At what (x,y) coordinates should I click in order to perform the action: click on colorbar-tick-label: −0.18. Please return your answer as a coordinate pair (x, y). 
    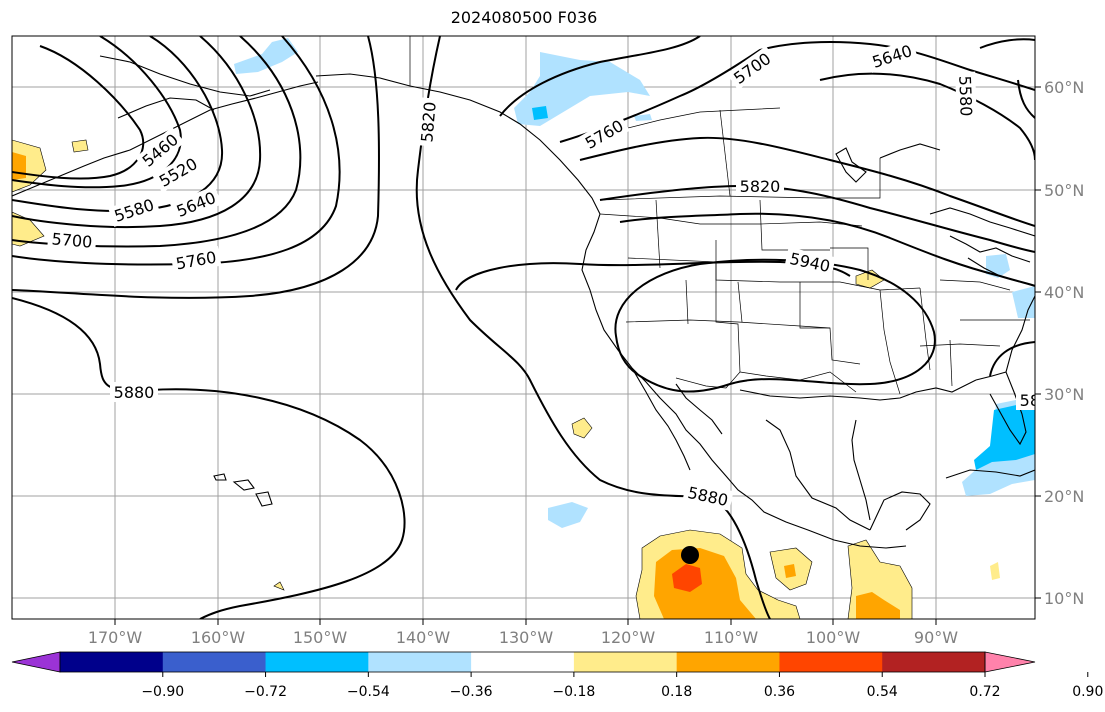
    Looking at the image, I should click on (573, 692).